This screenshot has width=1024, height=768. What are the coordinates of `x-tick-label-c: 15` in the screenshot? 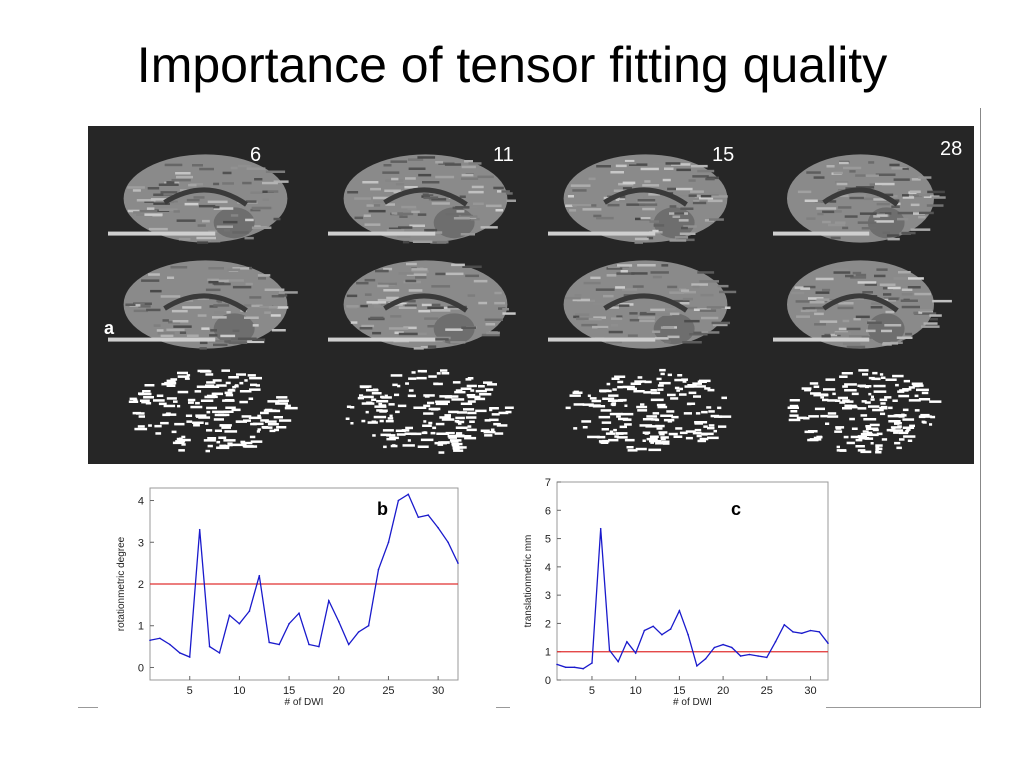 It's located at (679, 691).